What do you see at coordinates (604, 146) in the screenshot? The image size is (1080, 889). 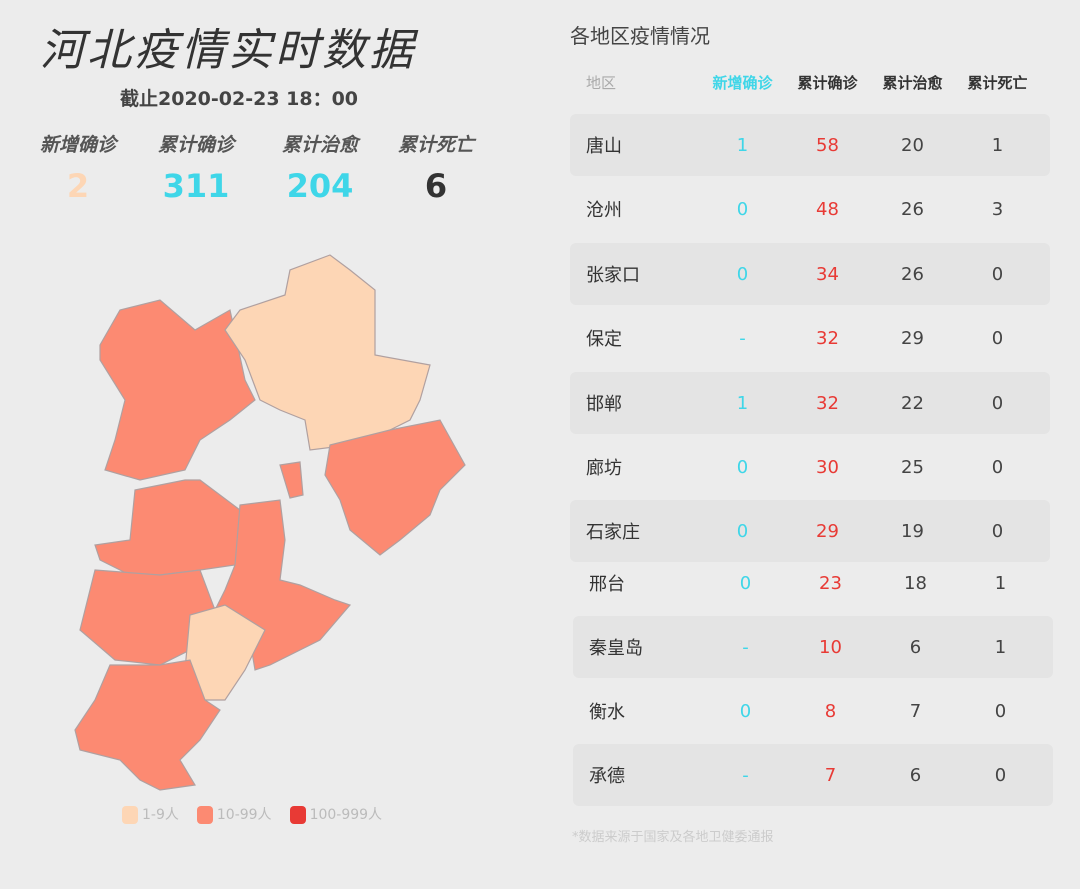 I see `region-cell: 唐山` at bounding box center [604, 146].